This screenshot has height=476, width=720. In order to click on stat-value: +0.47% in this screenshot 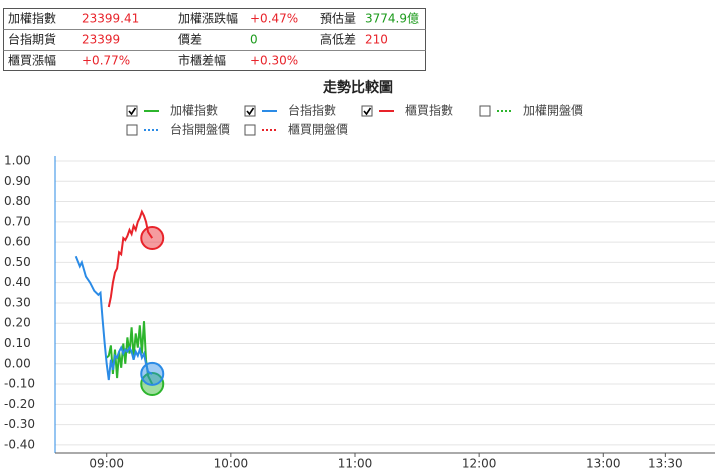, I will do `click(274, 19)`.